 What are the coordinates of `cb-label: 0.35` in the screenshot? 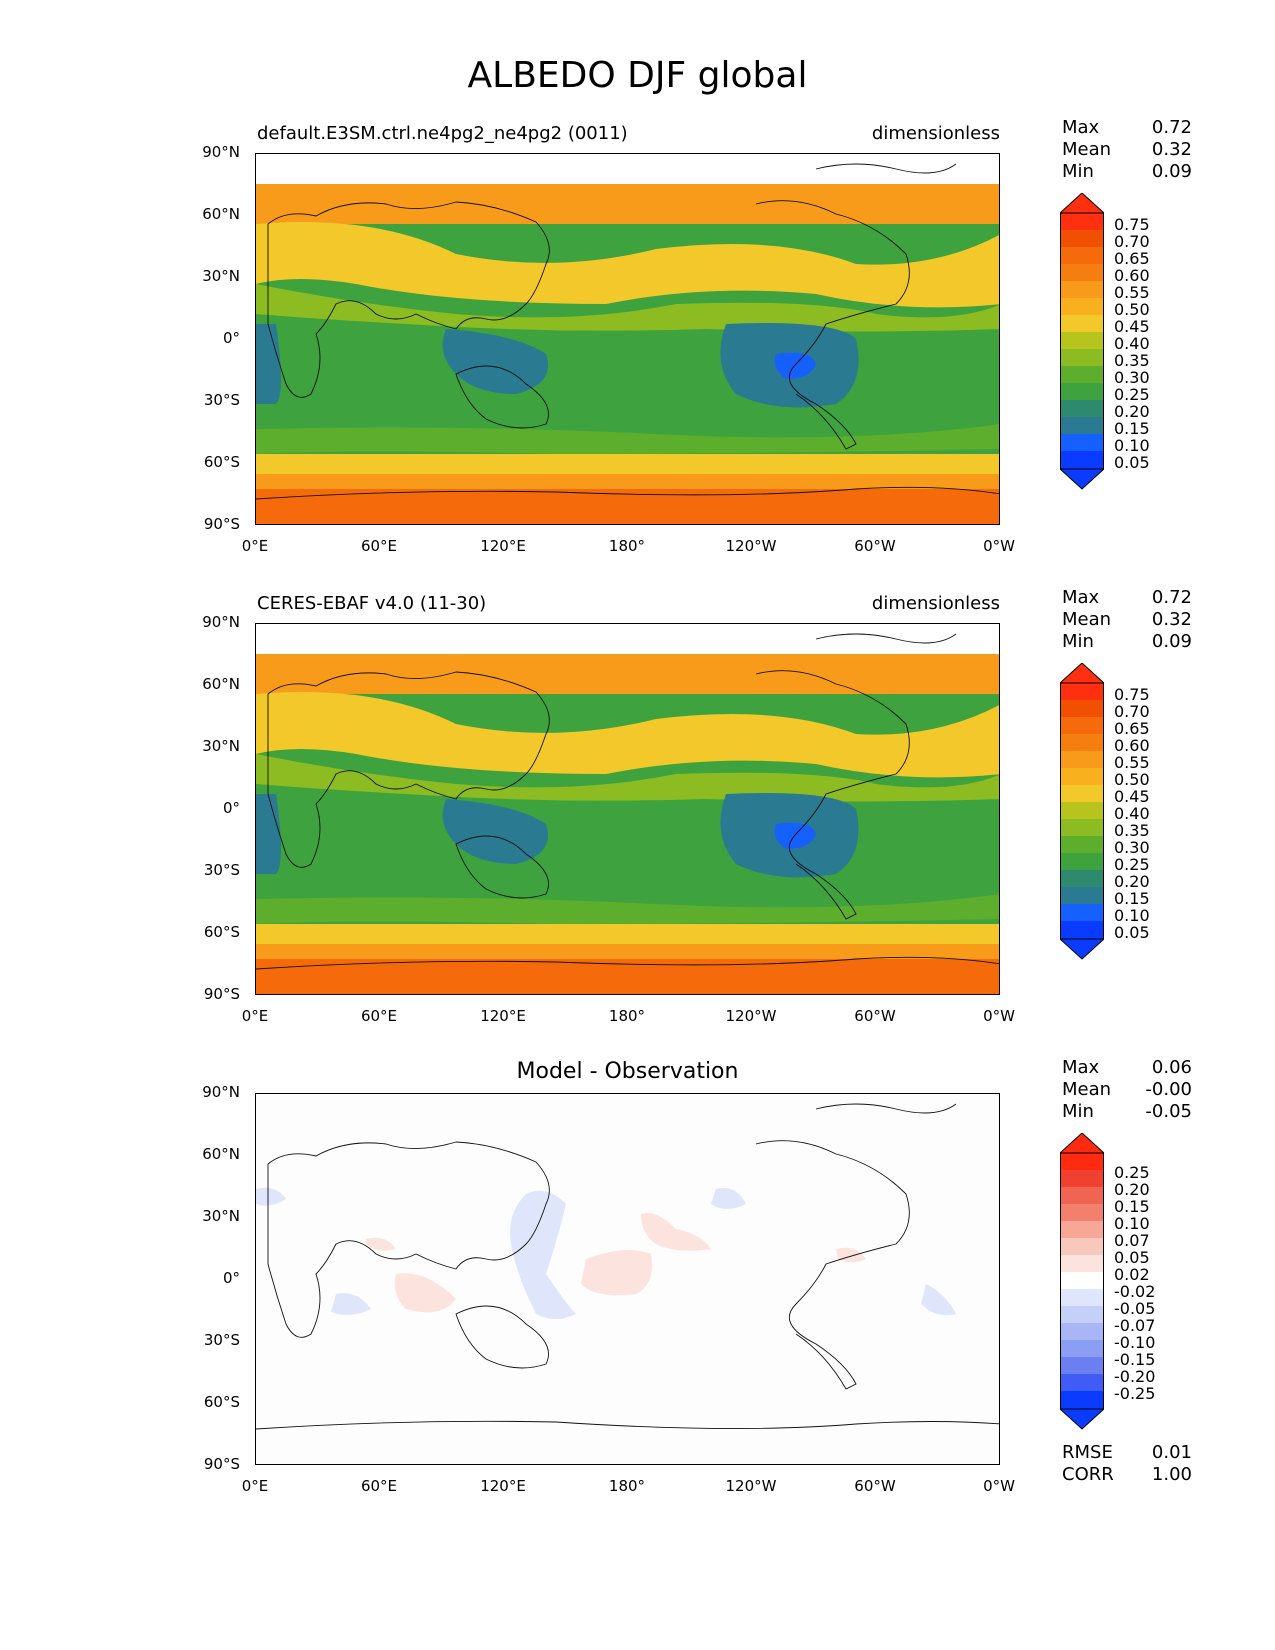 It's located at (1132, 830).